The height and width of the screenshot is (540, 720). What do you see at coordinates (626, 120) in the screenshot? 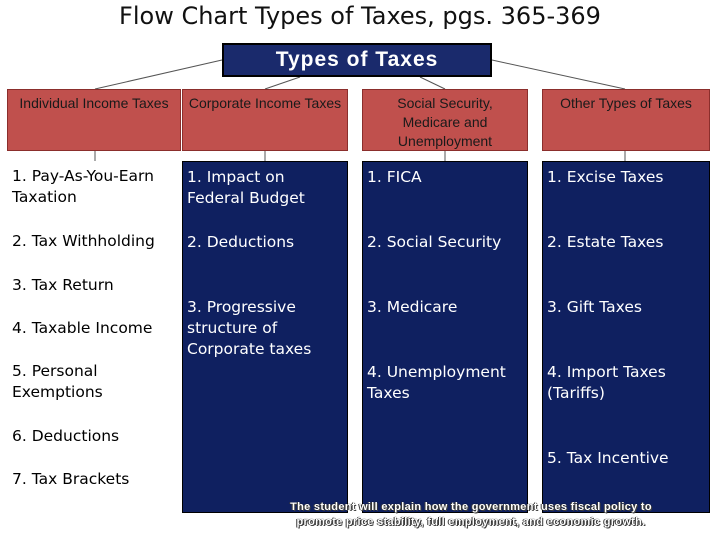
I see `category-box-other: Other Types of Taxes` at bounding box center [626, 120].